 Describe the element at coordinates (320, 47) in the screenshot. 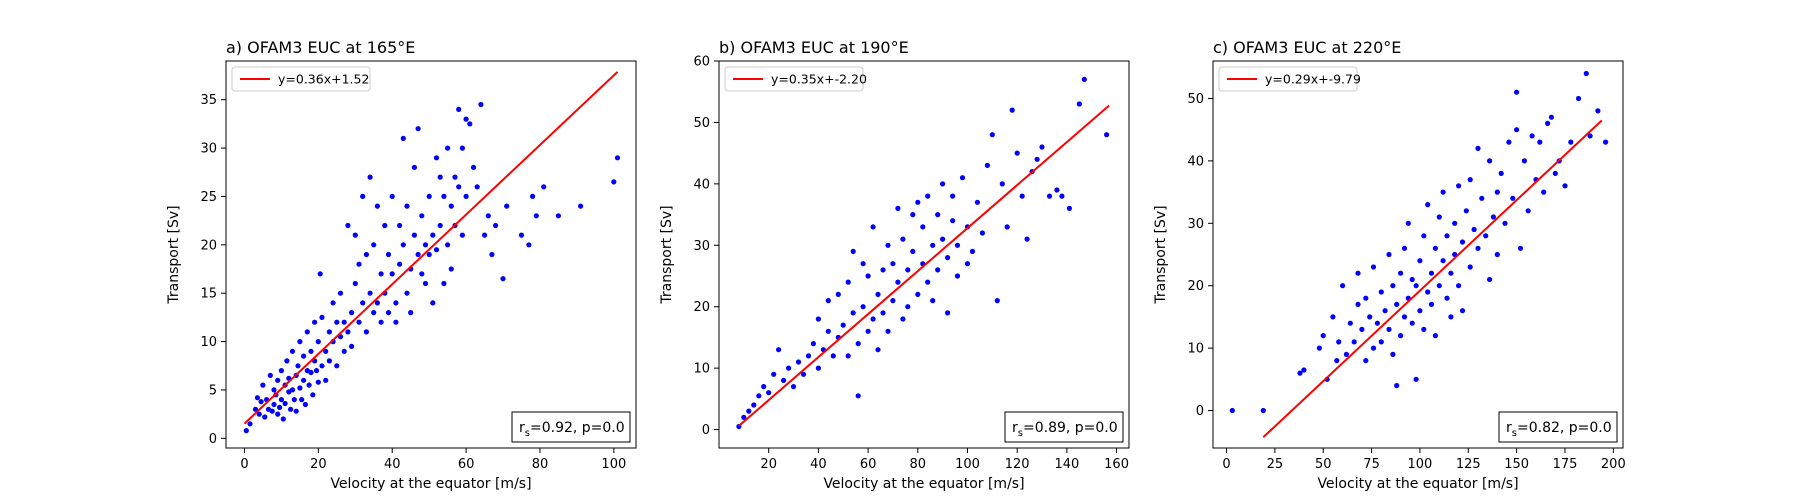

I see `chart-title: a) OFAM3 EUC at 165°E` at that location.